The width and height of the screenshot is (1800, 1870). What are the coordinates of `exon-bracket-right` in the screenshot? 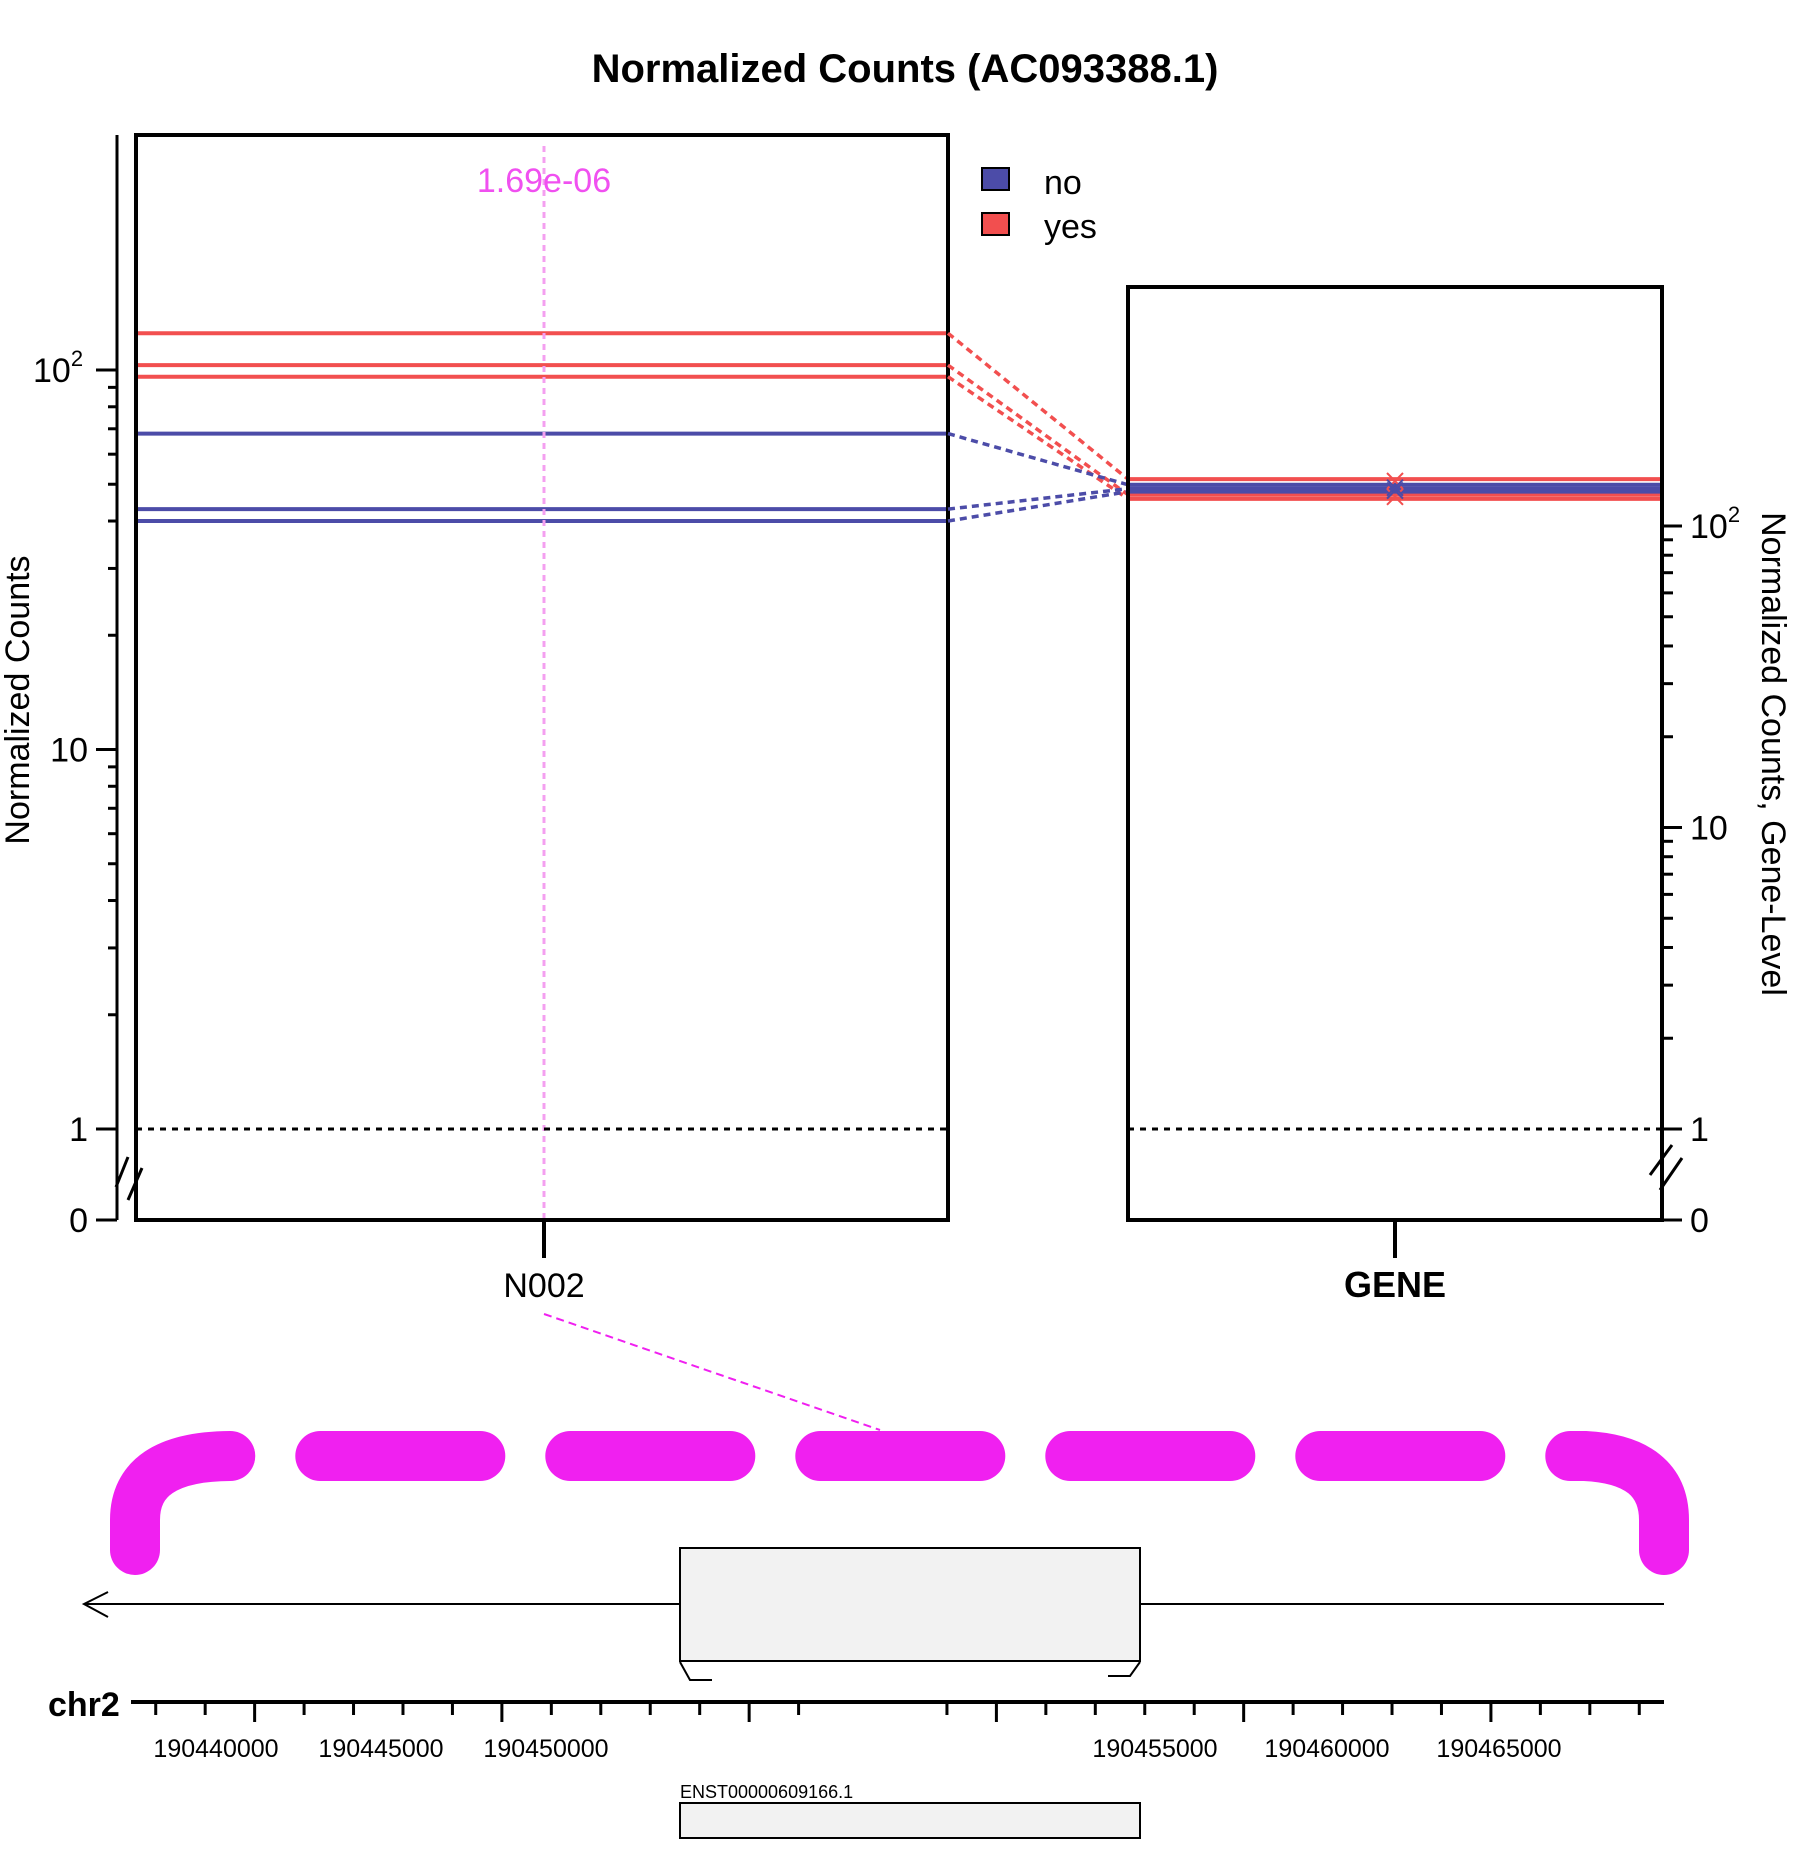 It's located at (1124, 1669).